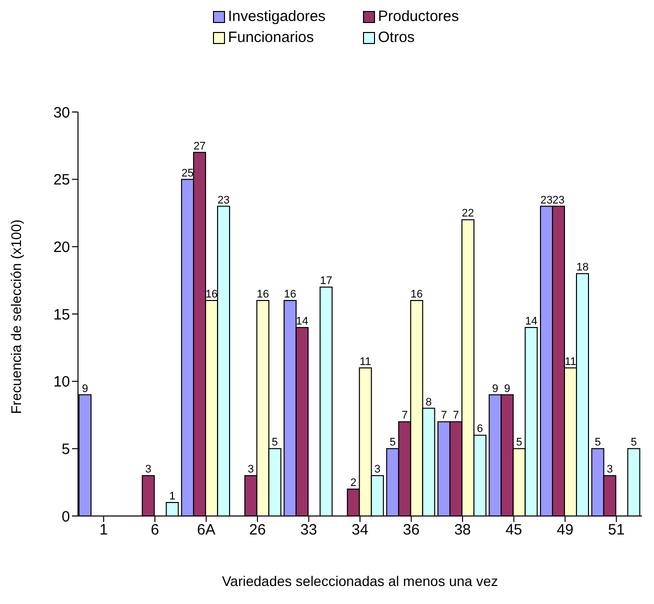 The image size is (654, 604). What do you see at coordinates (565, 530) in the screenshot?
I see `x-tick-label: 49` at bounding box center [565, 530].